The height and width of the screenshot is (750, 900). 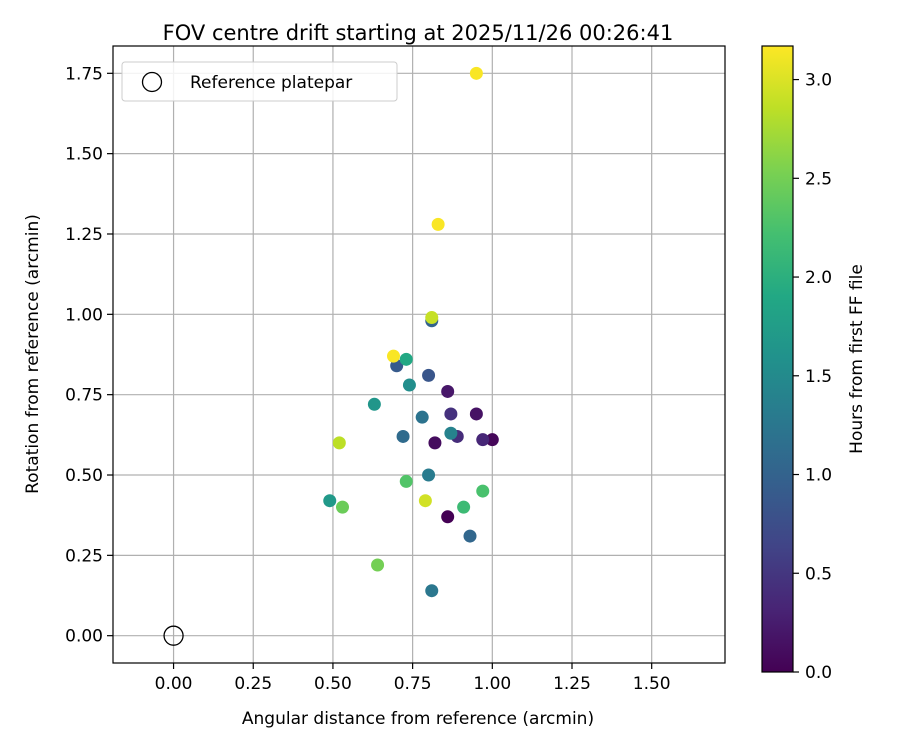 I want to click on colorbar-tick-label: 2.5, so click(x=818, y=179).